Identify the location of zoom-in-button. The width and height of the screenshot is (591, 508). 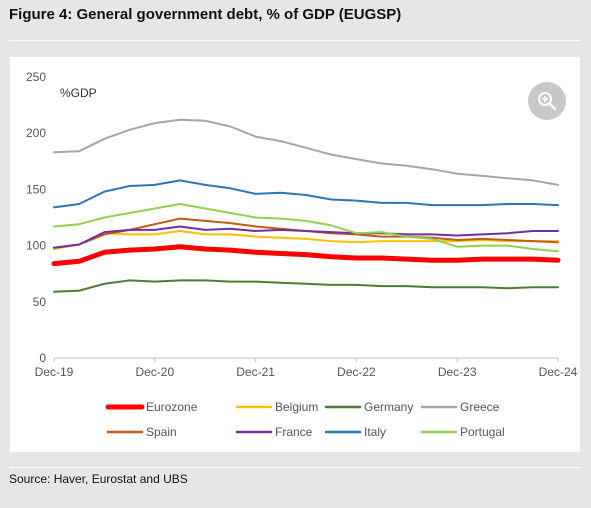
(547, 101).